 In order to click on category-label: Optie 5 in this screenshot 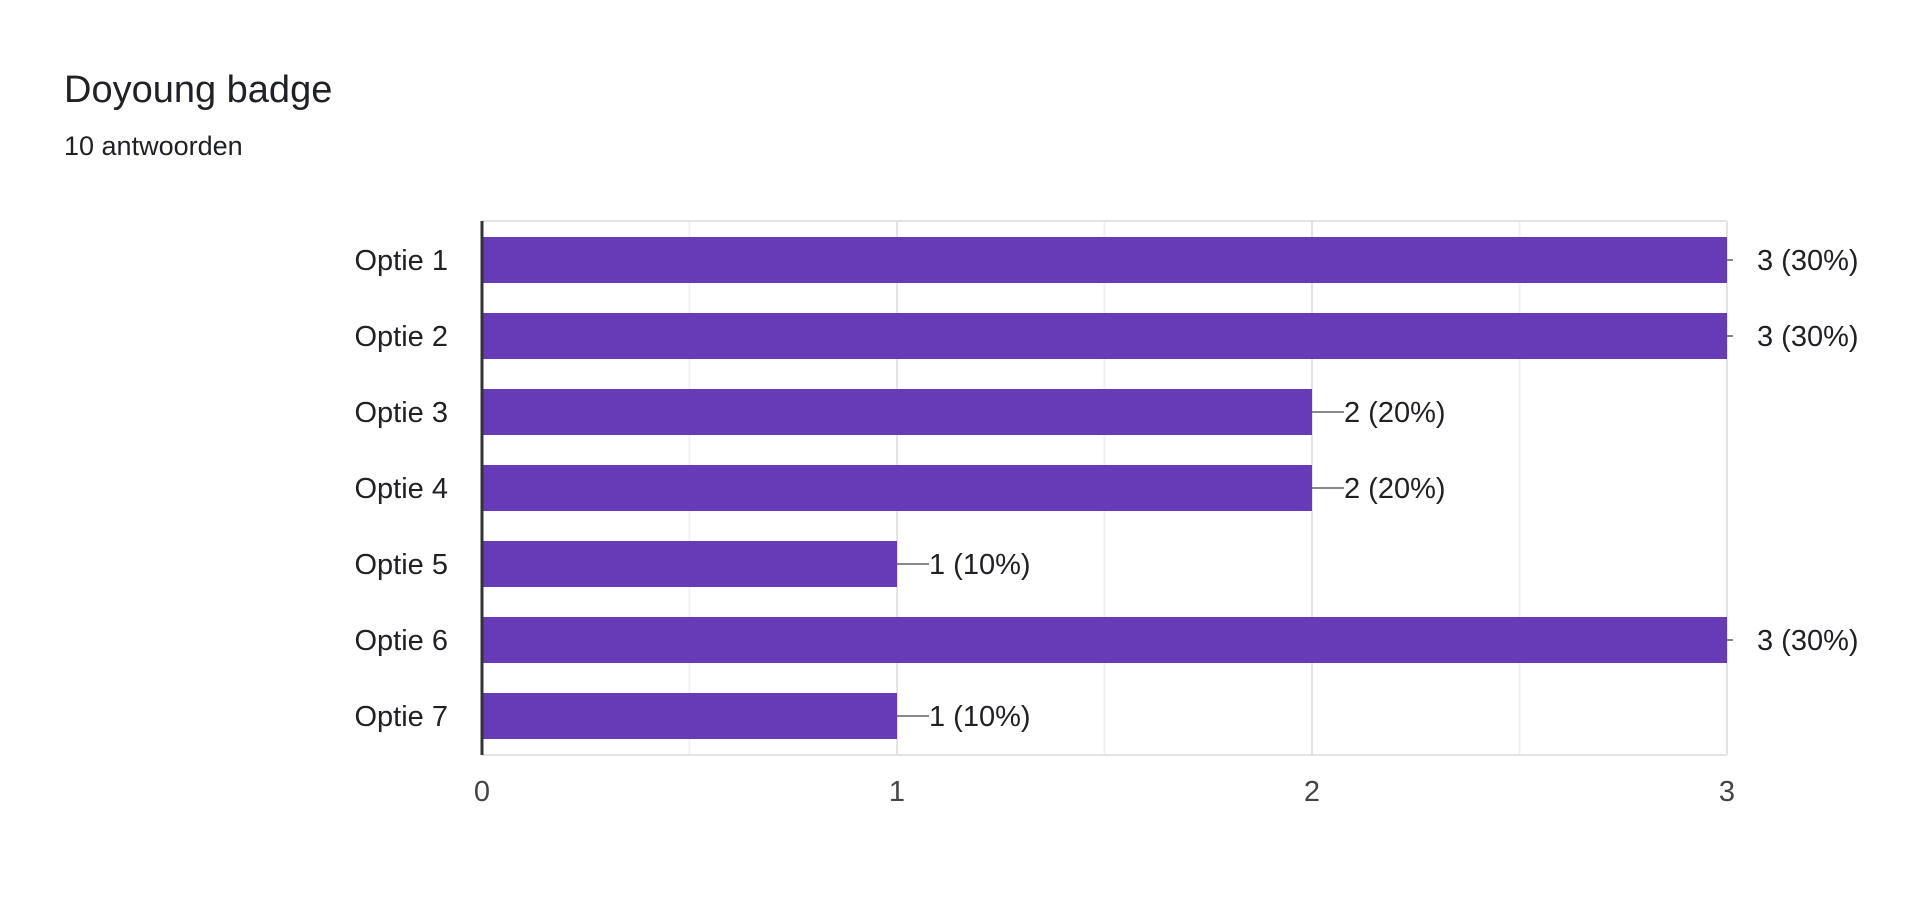, I will do `click(402, 565)`.